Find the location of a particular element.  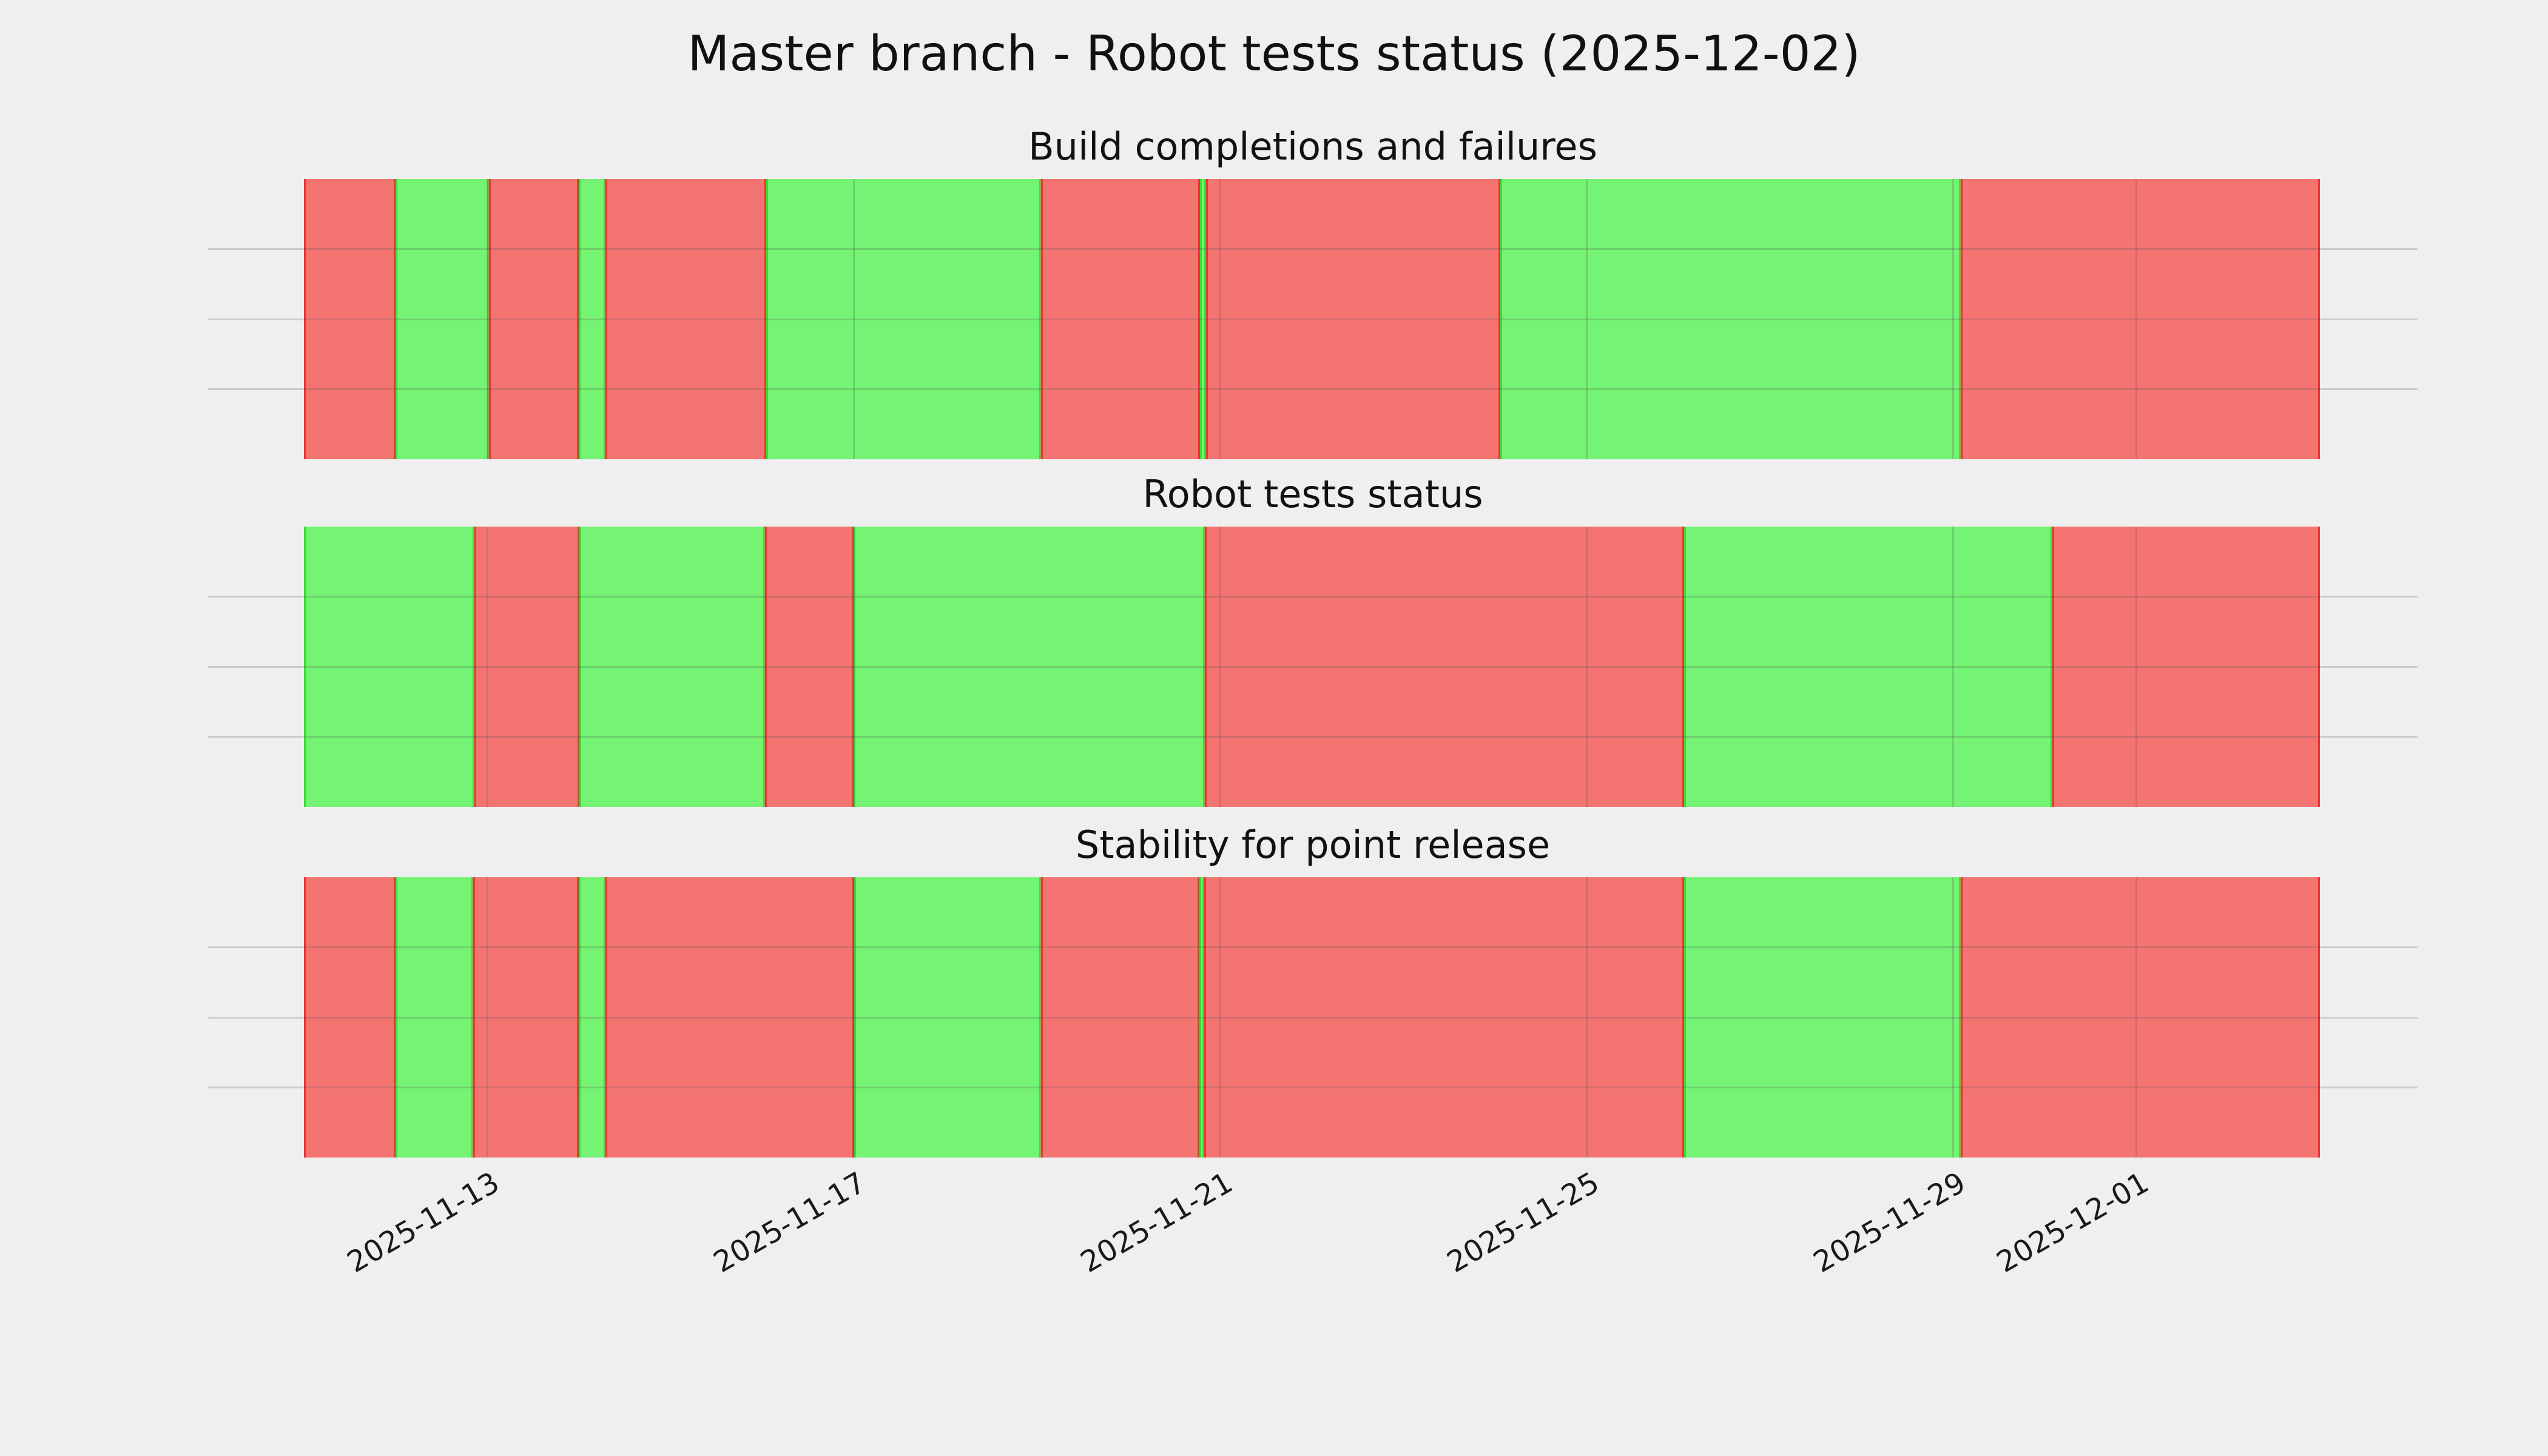

panel-title: Robot tests status is located at coordinates (1312, 494).